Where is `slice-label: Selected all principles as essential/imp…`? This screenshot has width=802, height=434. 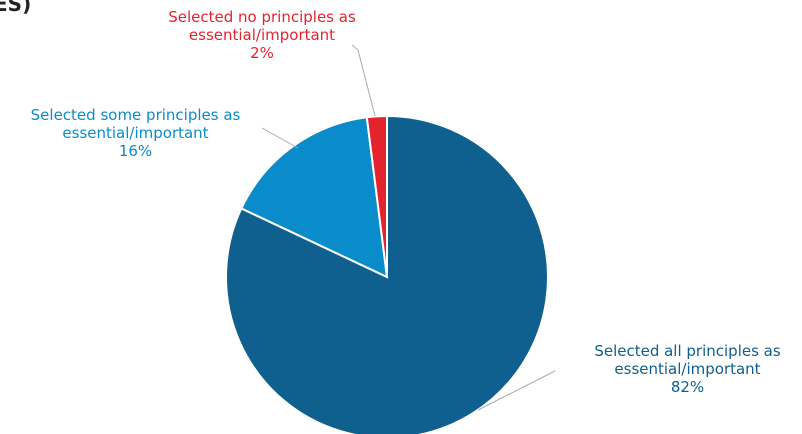 slice-label: Selected all principles as essential/imp… is located at coordinates (681, 369).